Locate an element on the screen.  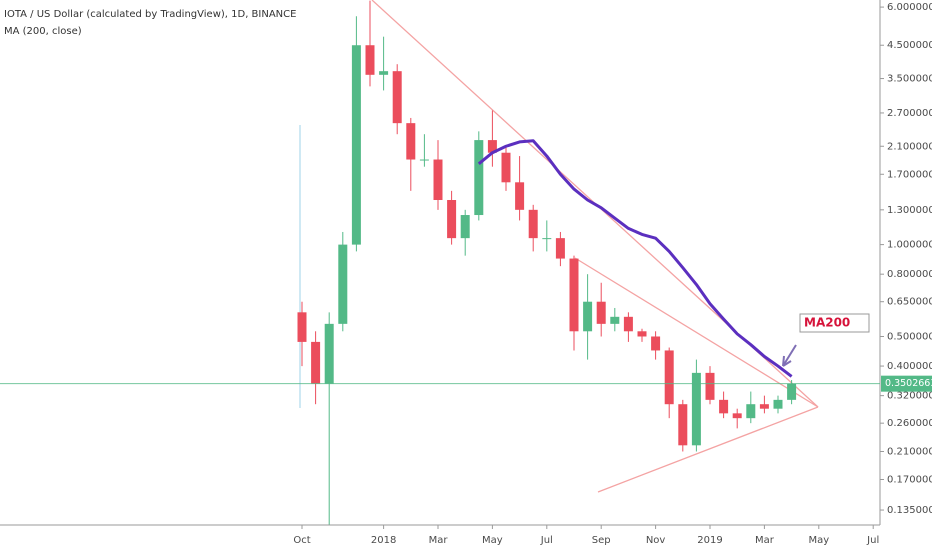
annotation-arrow is located at coordinates (789, 355).